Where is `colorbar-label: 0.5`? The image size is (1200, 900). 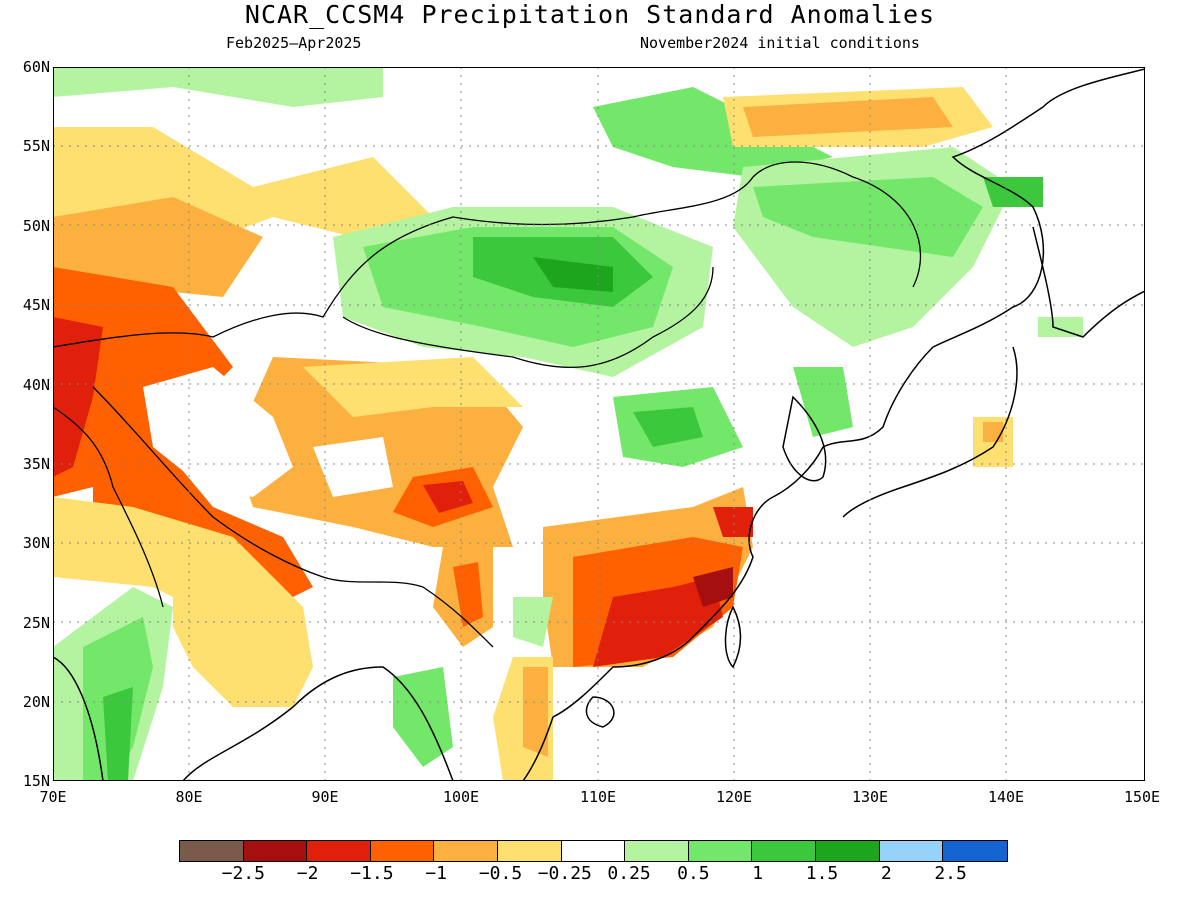
colorbar-label: 0.5 is located at coordinates (693, 873).